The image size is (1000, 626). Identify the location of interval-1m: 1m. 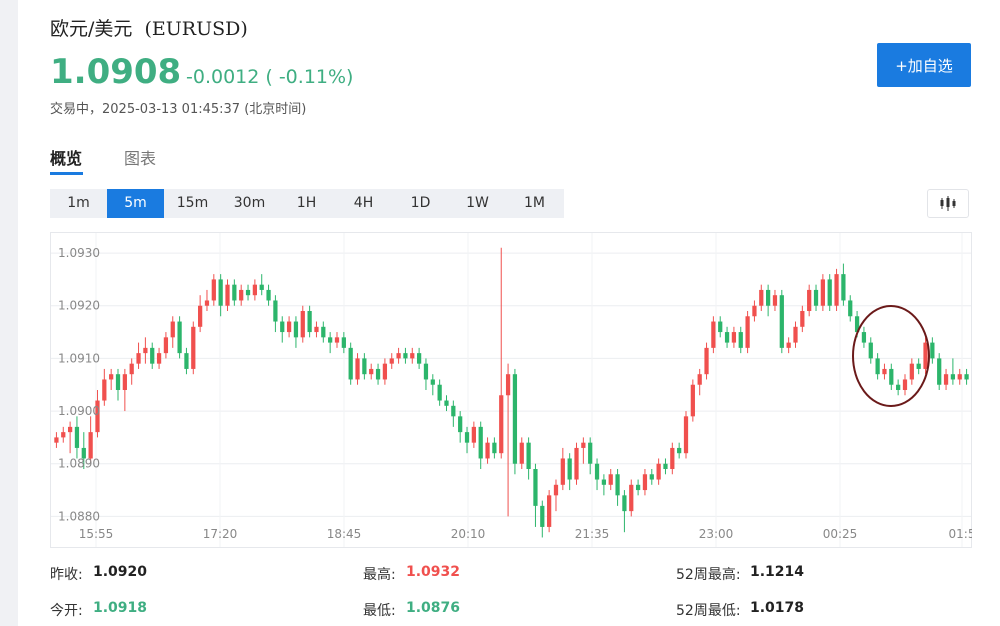
(78, 203).